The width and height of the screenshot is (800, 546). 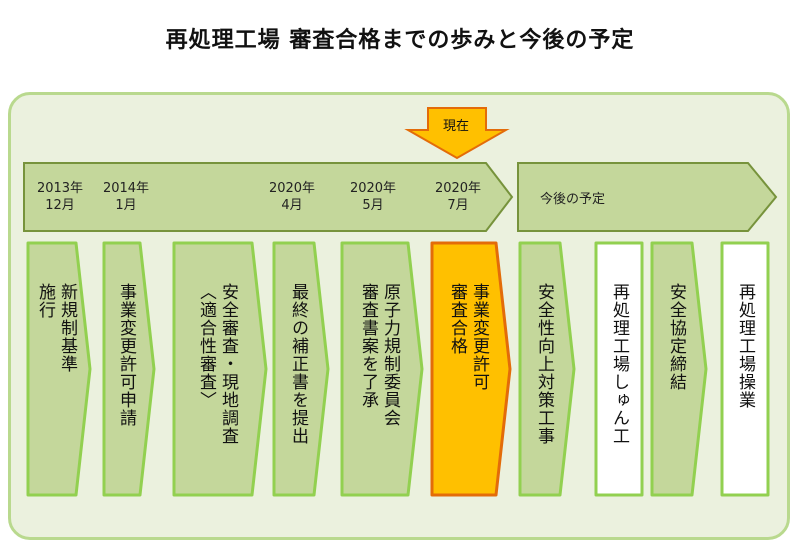 I want to click on diagram-title: 再処理工場 審査合格までの歩みと今後の予定, so click(x=400, y=40).